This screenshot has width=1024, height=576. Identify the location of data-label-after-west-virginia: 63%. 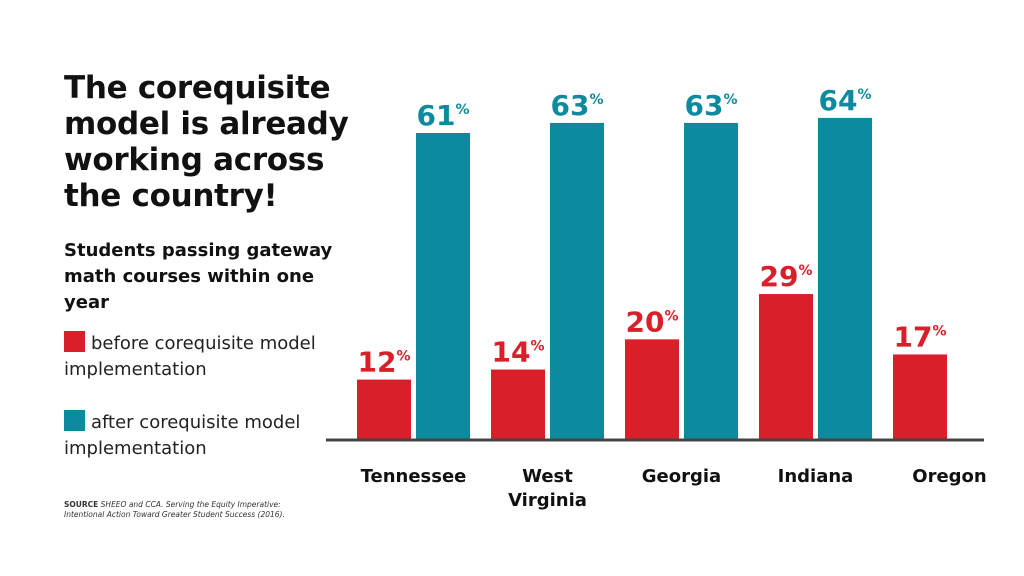
(577, 105).